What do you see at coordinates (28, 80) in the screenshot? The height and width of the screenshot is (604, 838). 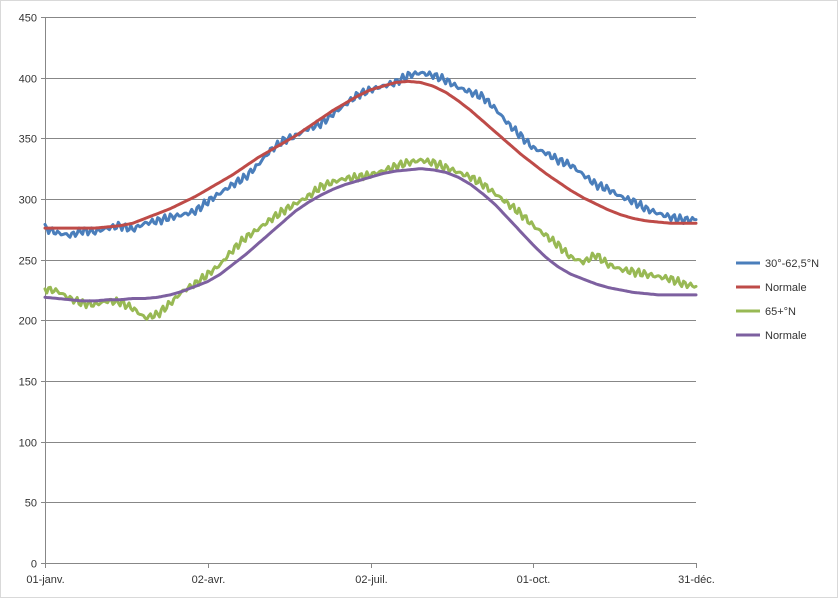 I see `y-tick-label: 400` at bounding box center [28, 80].